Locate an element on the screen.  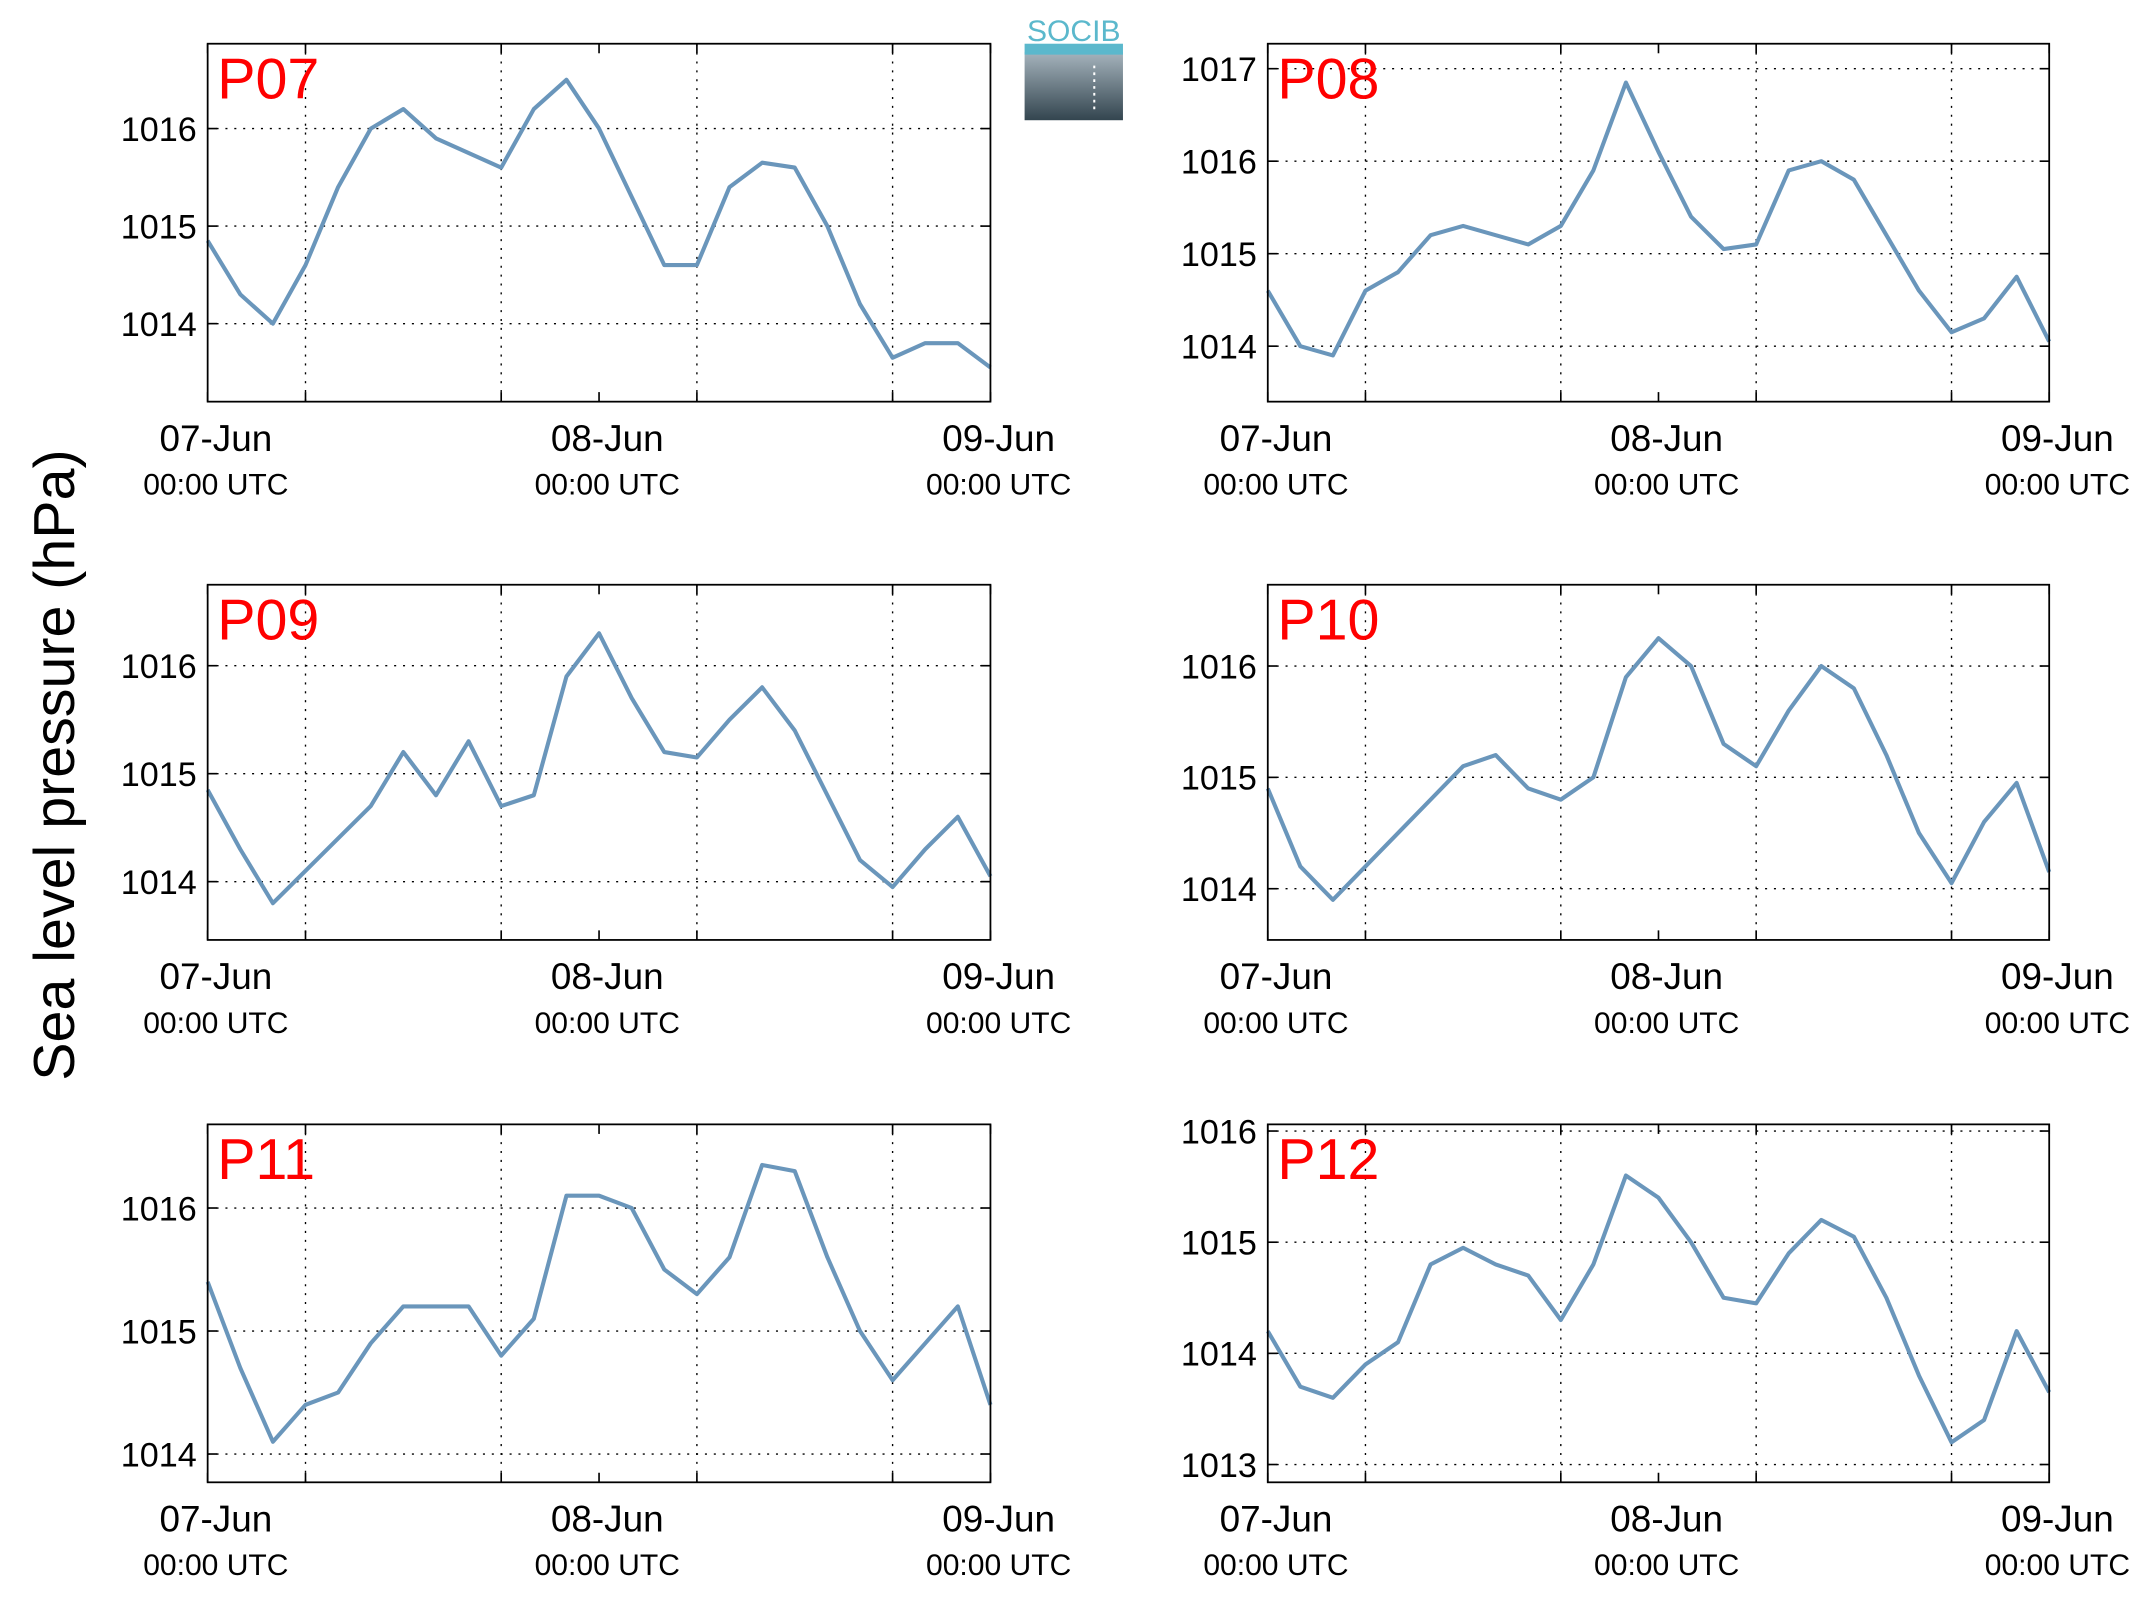
y-axis-label: Sea level pressure (hPa) is located at coordinates (55, 764).